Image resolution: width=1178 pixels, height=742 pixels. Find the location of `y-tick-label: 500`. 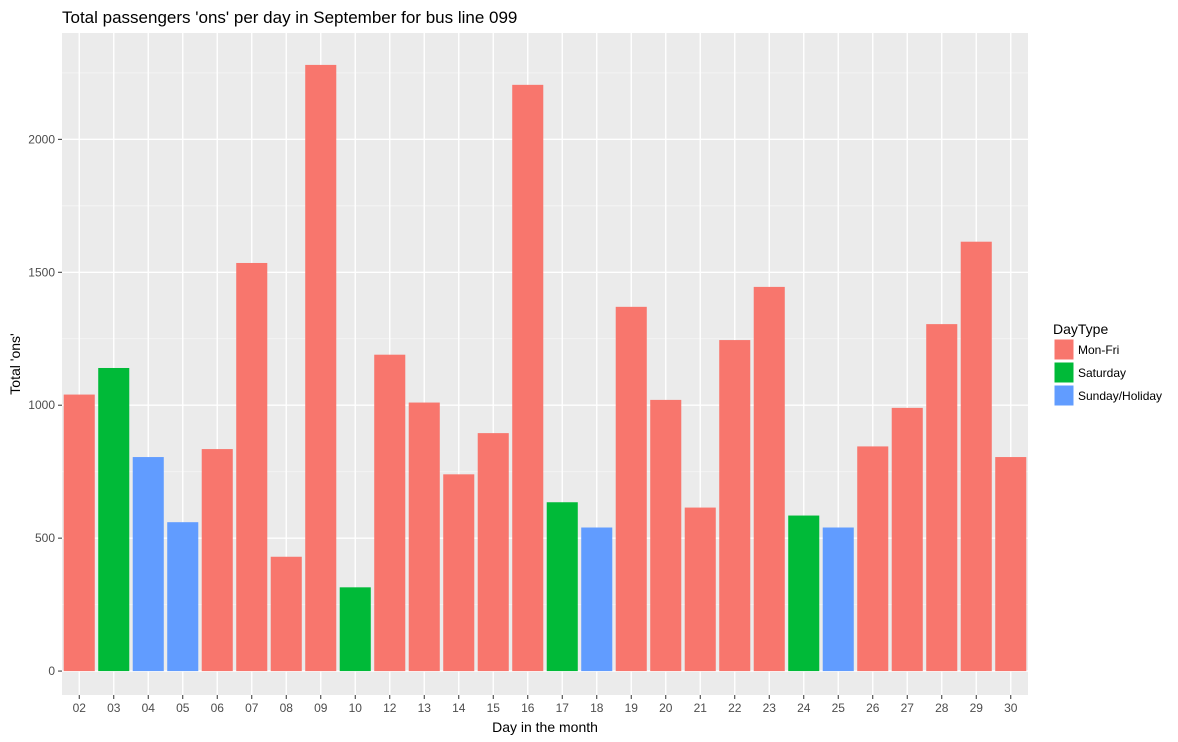

y-tick-label: 500 is located at coordinates (45, 538).